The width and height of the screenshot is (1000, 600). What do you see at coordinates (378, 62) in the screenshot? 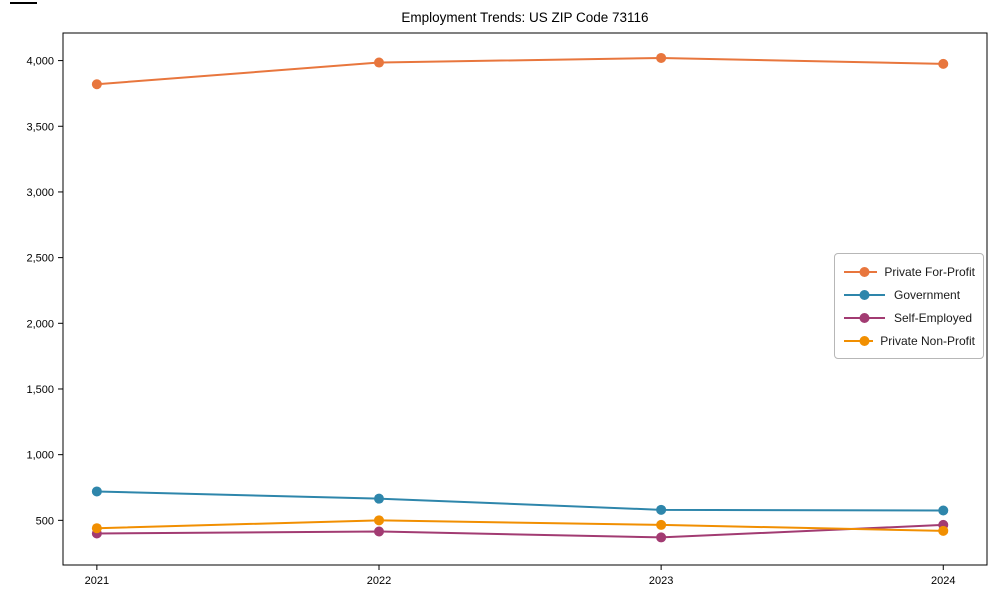
I see `data-point-private-for-profit-2022` at bounding box center [378, 62].